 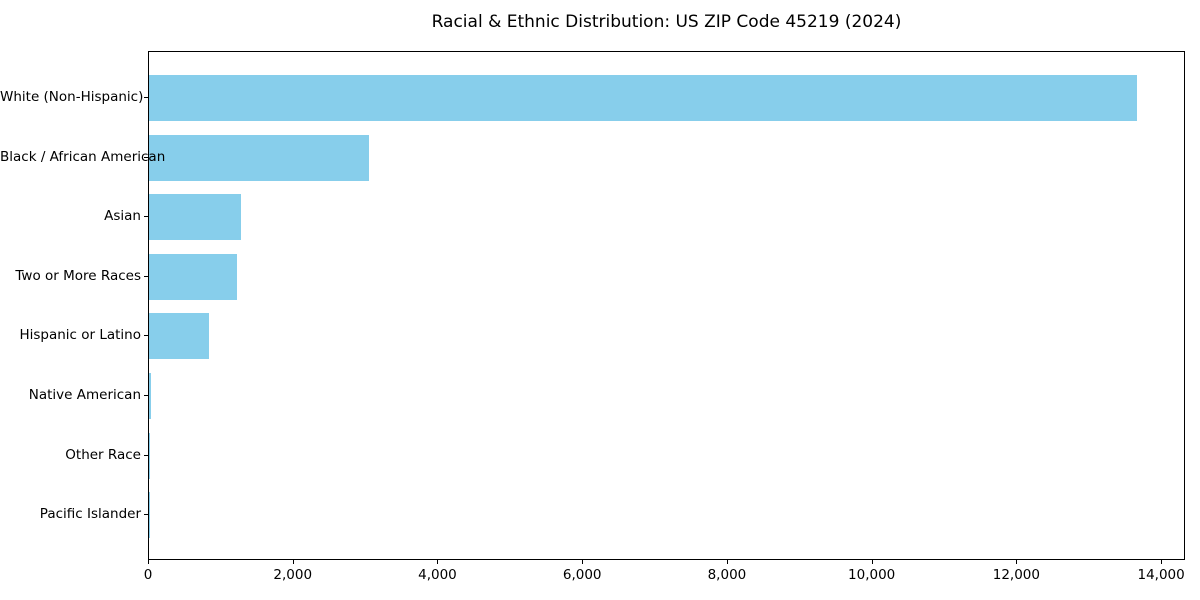 I want to click on y-tick-label-white-non-hispanic: White (Non-Hispanic), so click(x=72, y=97).